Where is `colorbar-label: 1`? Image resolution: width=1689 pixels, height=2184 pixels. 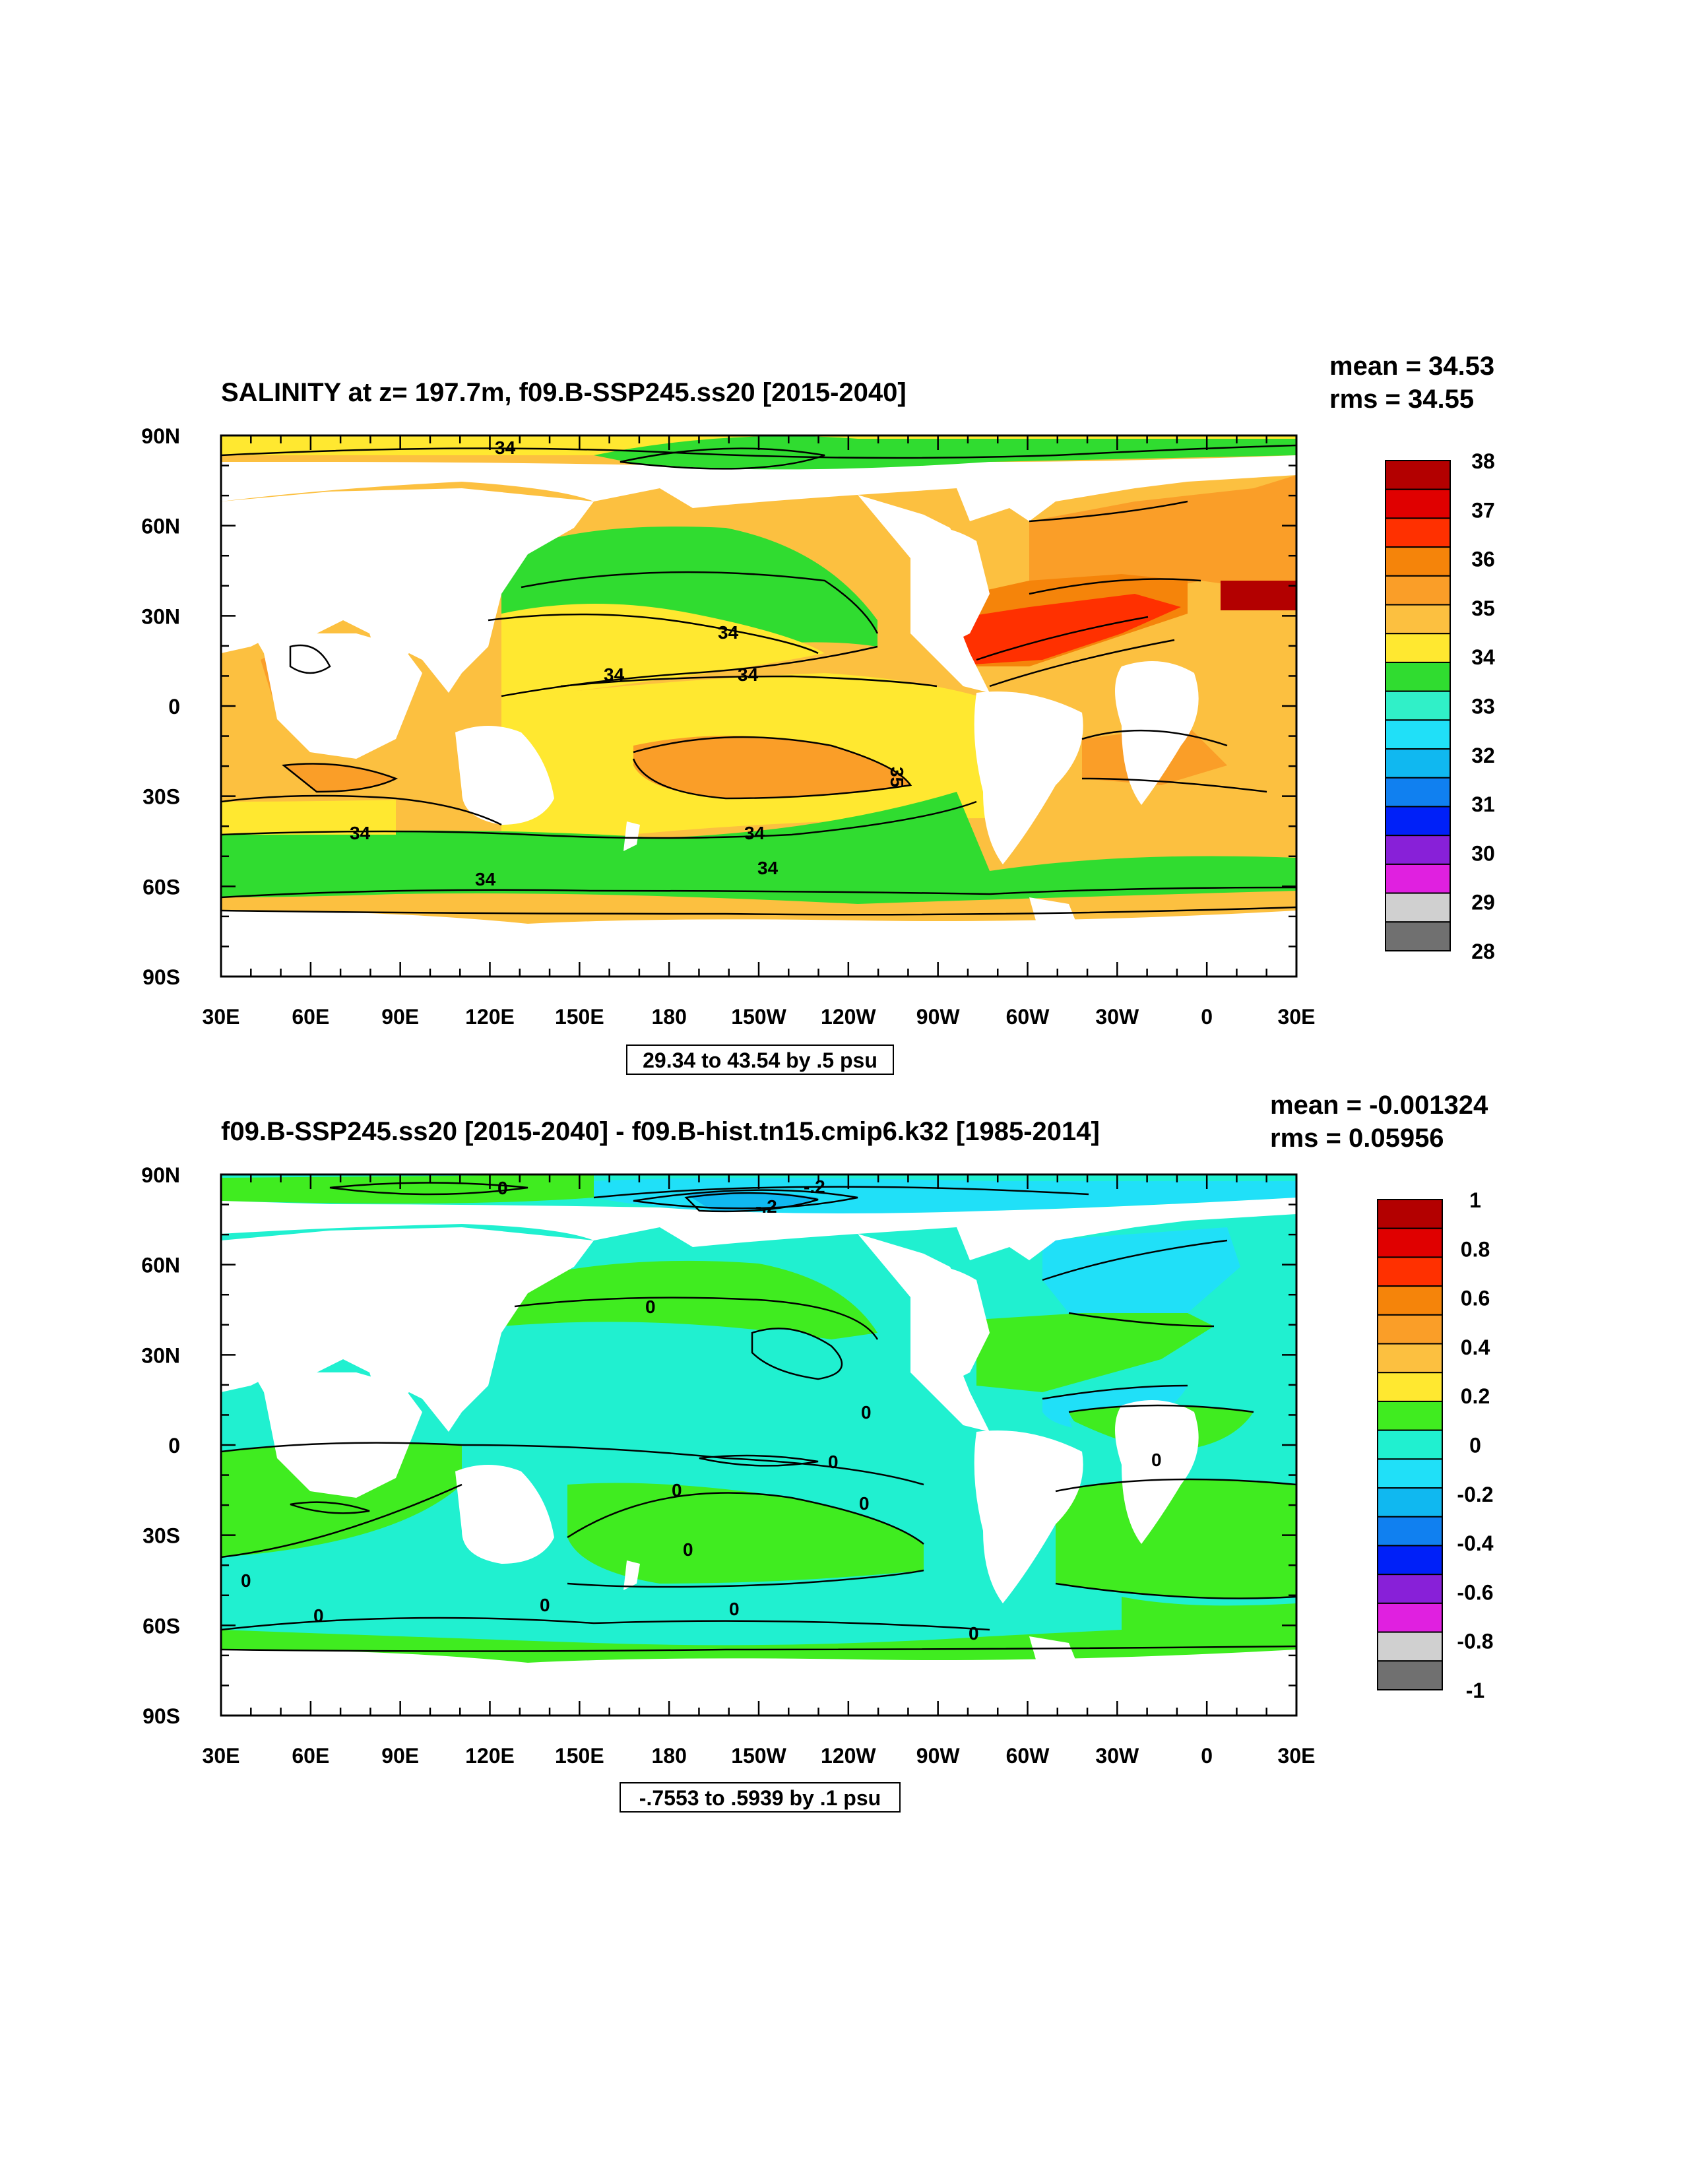 colorbar-label: 1 is located at coordinates (1475, 1200).